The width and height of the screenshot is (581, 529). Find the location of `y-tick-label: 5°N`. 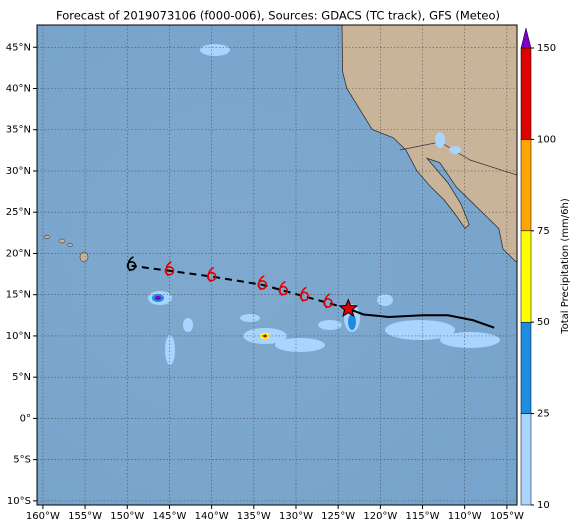

y-tick-label: 5°N is located at coordinates (21, 377).